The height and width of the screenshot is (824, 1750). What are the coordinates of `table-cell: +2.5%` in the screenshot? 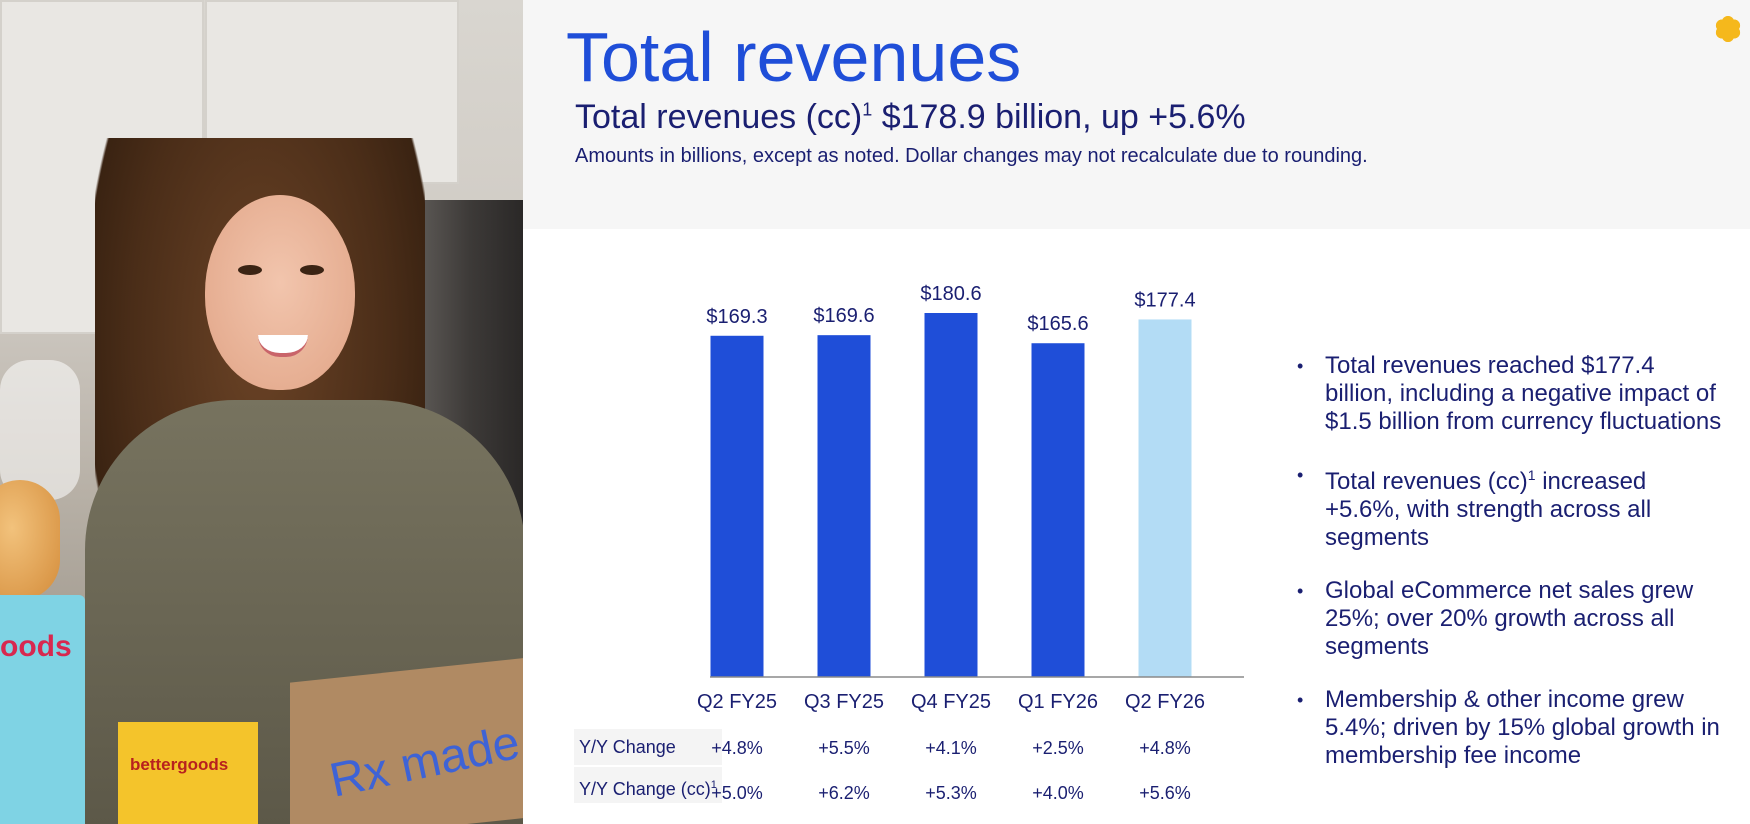 It's located at (1058, 748).